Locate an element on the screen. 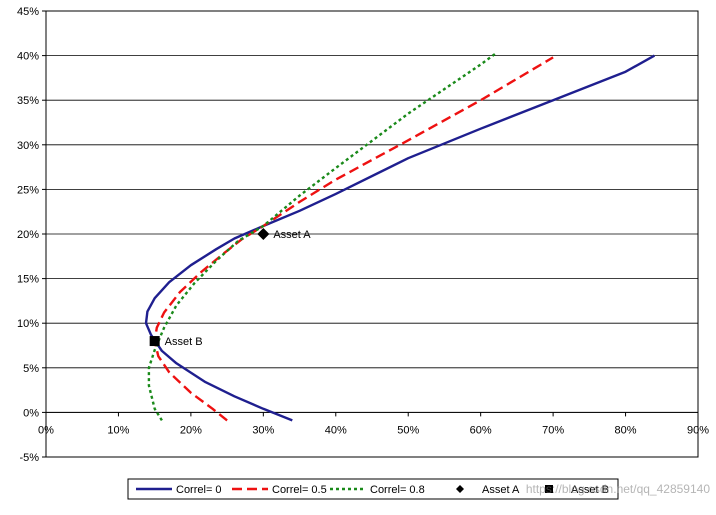 This screenshot has height=515, width=716. legend-label-4: Asset A is located at coordinates (501, 490).